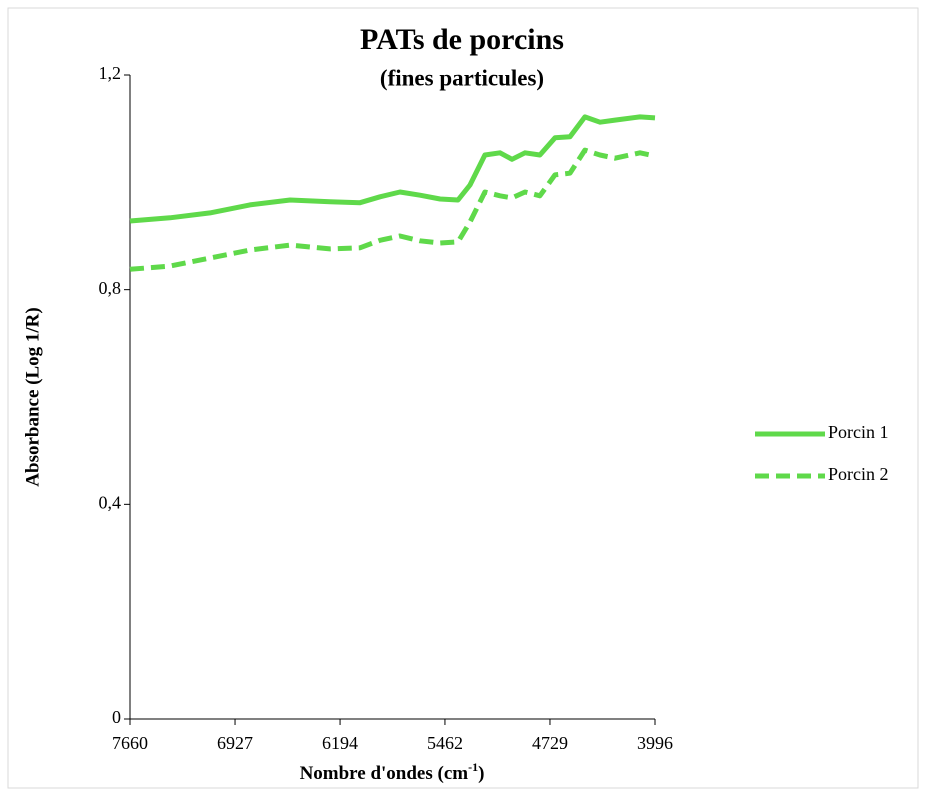 Image resolution: width=925 pixels, height=791 pixels. I want to click on x-tick-label: 7660, so click(130, 743).